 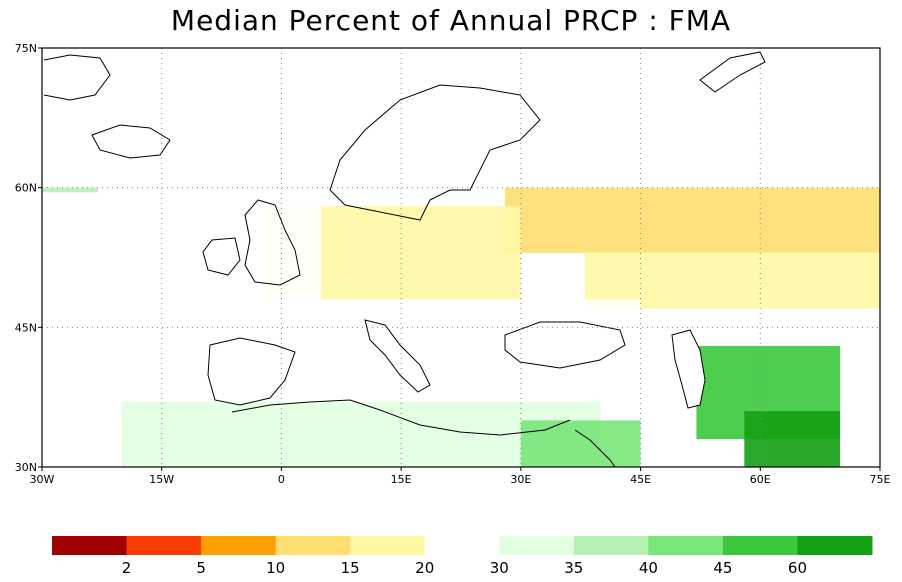 I want to click on greenland-edge-outline, so click(x=77, y=77).